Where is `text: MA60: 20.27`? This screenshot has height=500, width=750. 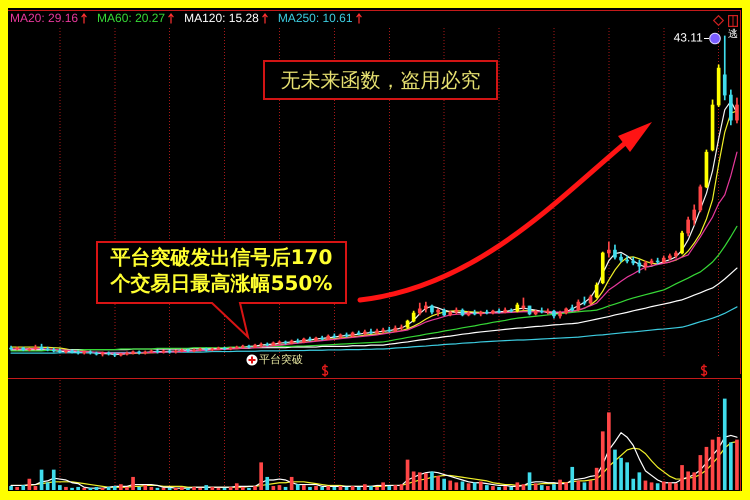 text: MA60: 20.27 is located at coordinates (131, 18).